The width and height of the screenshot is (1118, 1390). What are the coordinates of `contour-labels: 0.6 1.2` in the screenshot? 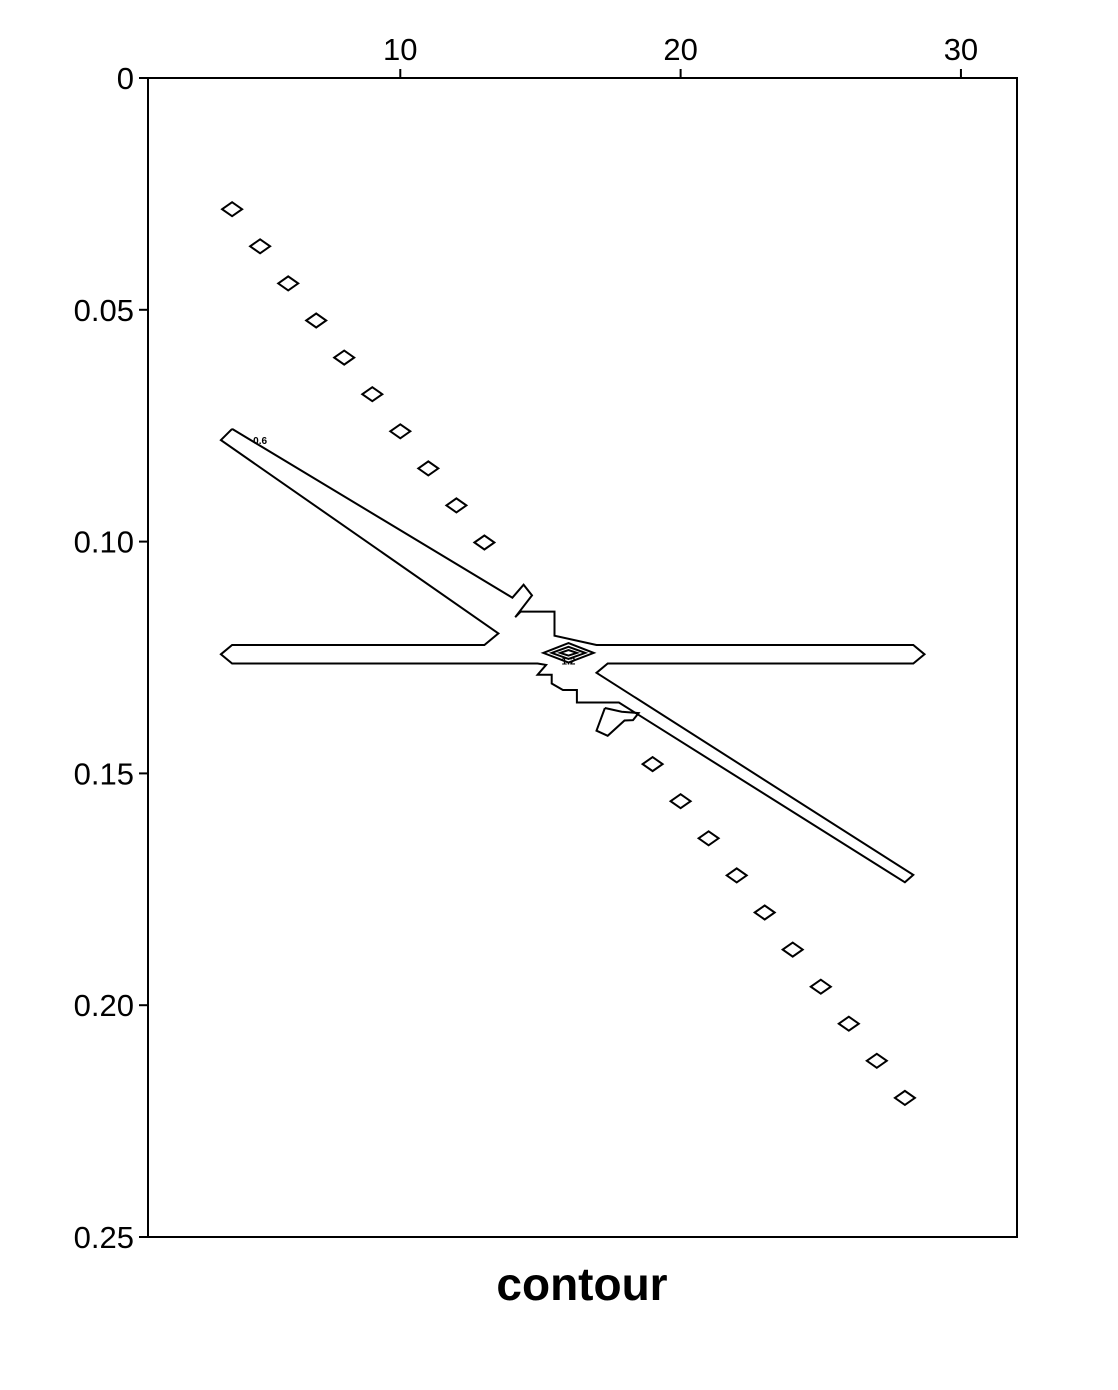 It's located at (414, 551).